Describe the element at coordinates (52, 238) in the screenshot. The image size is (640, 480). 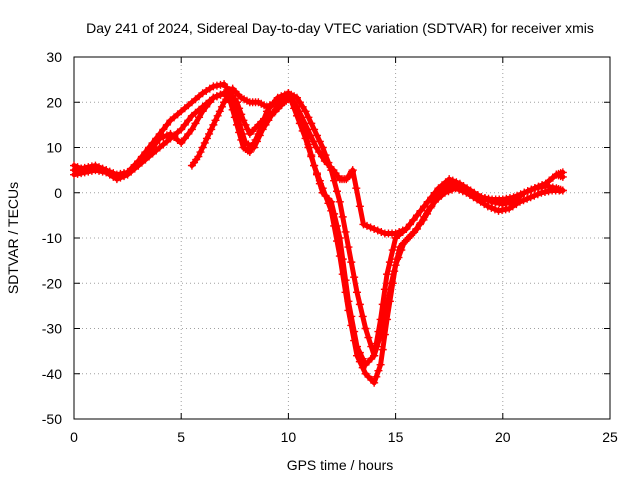
I see `y-tick-label: -10` at that location.